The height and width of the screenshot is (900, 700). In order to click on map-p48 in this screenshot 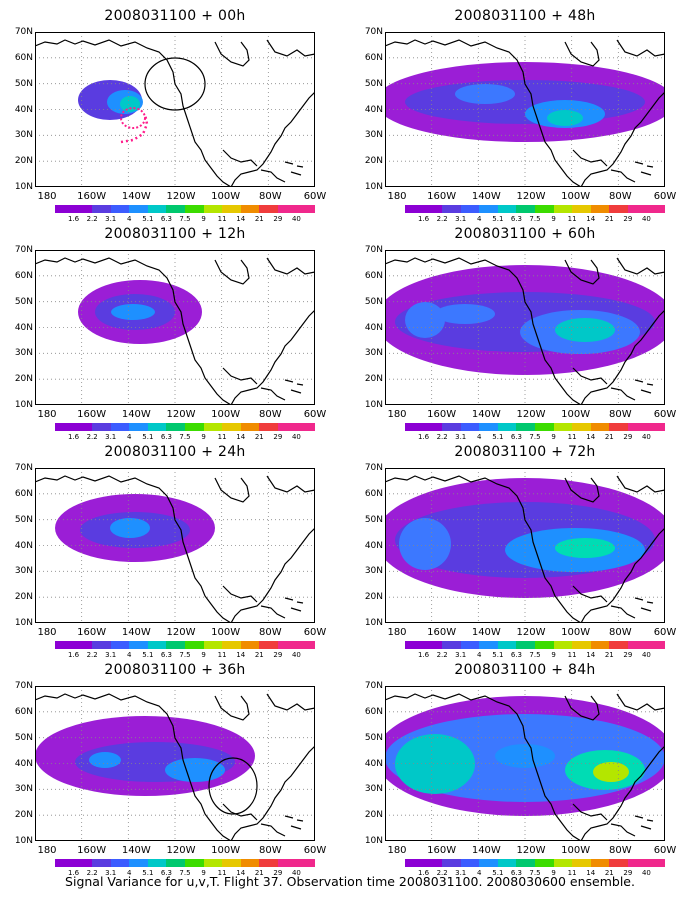, I will do `click(525, 109)`.